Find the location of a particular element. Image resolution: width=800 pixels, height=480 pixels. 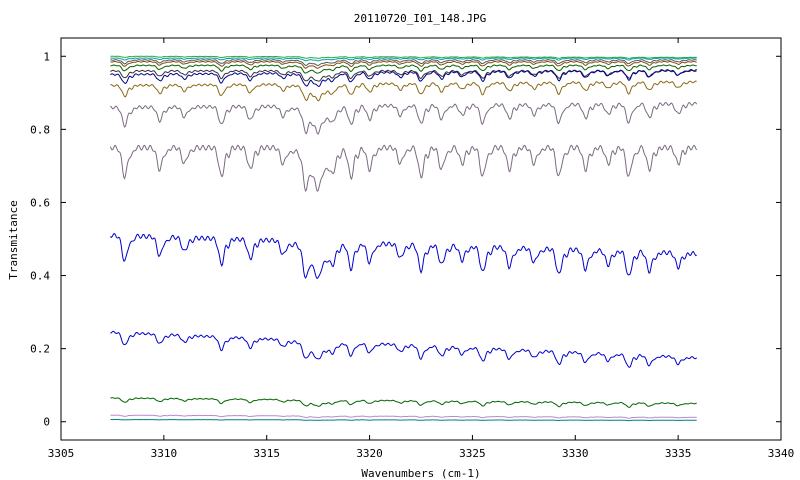

x-tick-label: 3320 is located at coordinates (369, 453).